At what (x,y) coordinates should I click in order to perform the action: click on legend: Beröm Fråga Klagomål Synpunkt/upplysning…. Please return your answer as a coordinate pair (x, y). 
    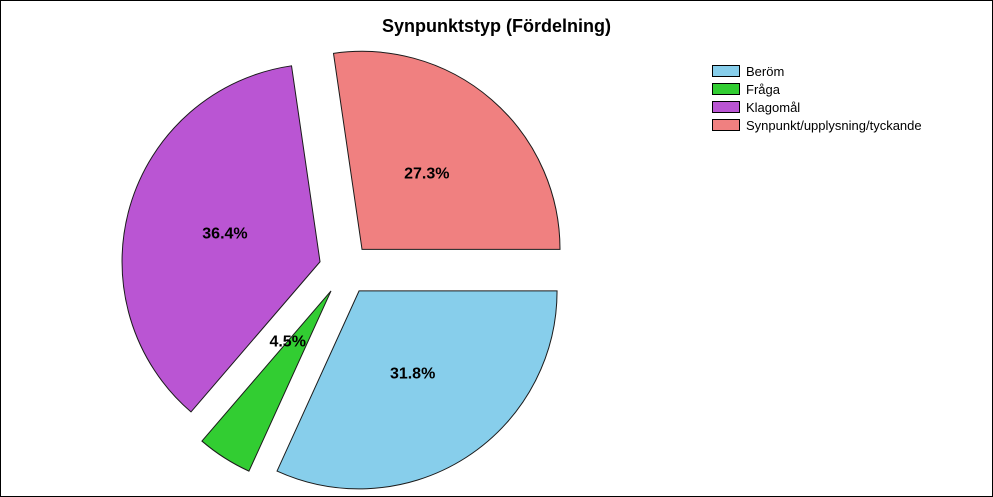
    Looking at the image, I should click on (817, 98).